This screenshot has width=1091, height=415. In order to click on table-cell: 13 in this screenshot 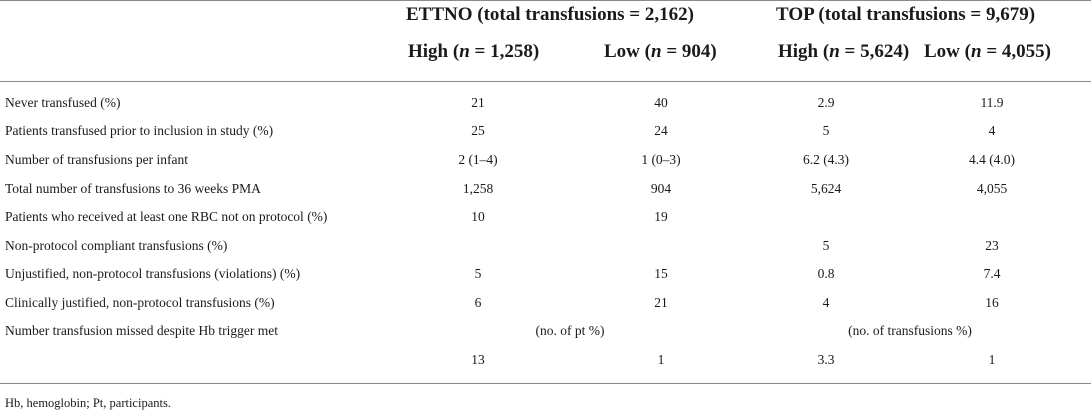, I will do `click(478, 360)`.